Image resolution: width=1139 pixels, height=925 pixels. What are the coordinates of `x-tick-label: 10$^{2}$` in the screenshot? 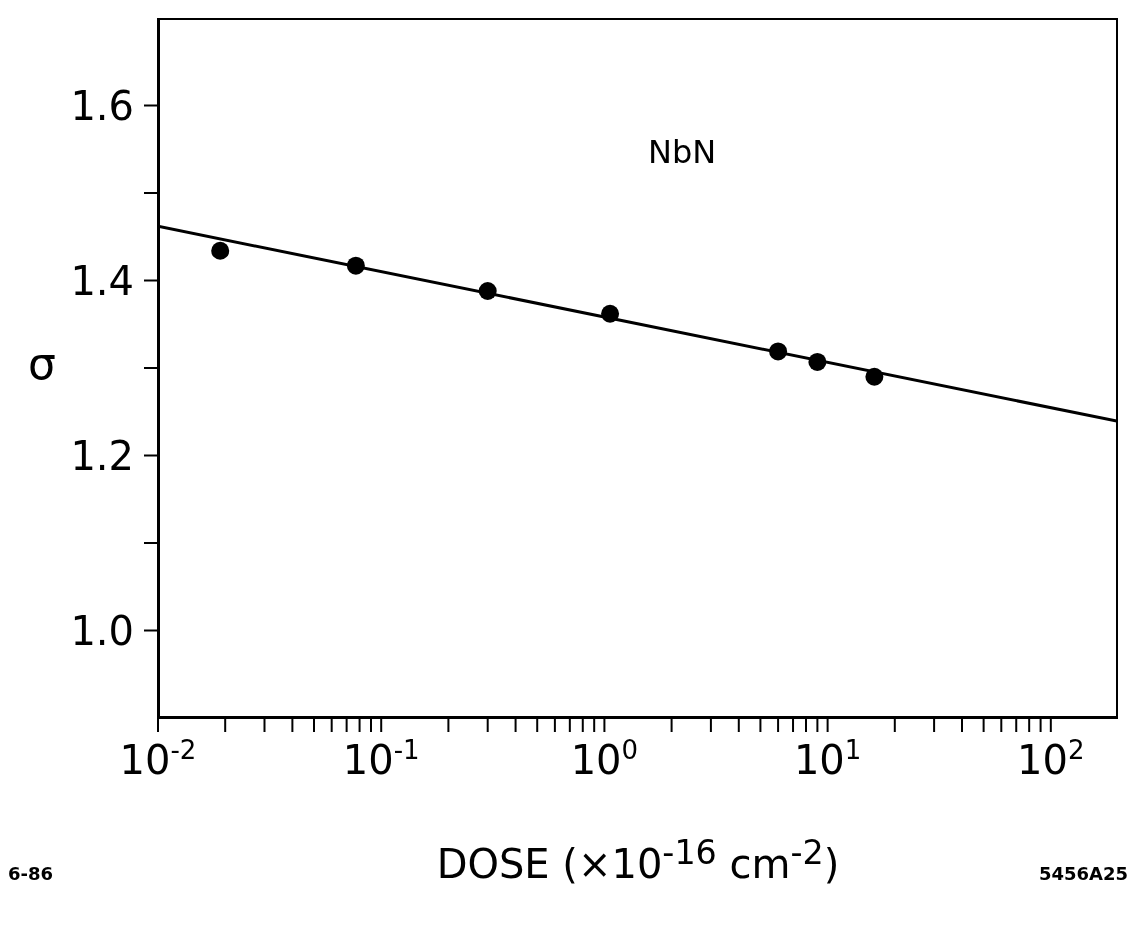 It's located at (1051, 759).